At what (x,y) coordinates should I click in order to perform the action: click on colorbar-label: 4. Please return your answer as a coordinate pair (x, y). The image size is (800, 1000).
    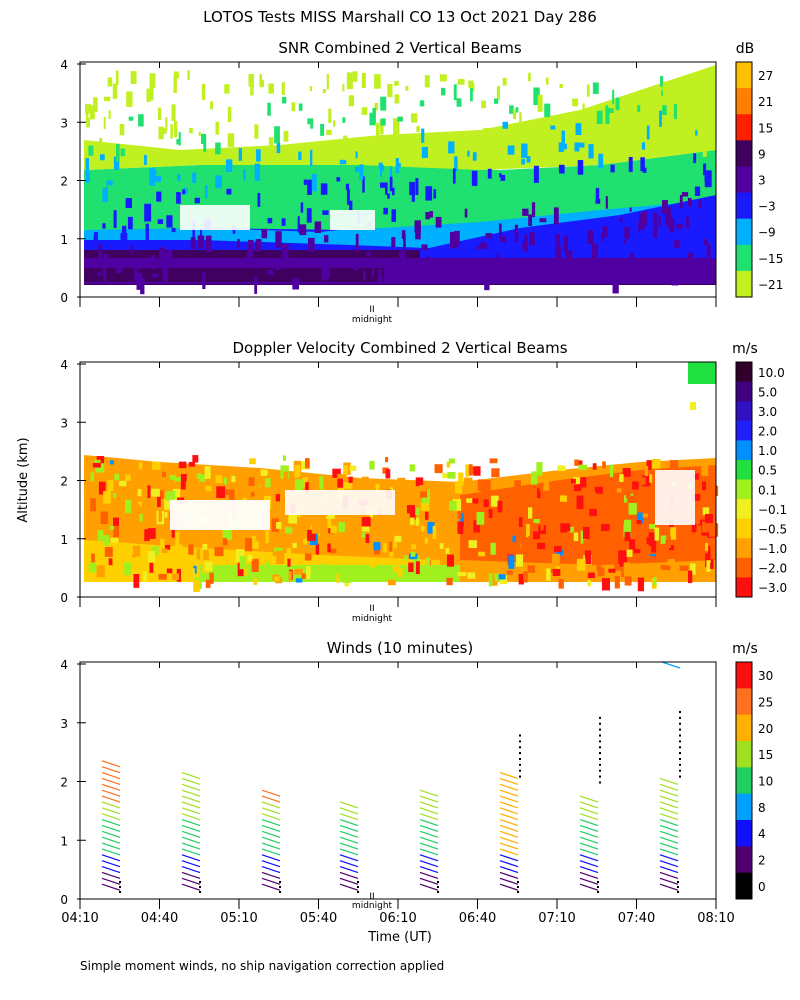
    Looking at the image, I should click on (762, 834).